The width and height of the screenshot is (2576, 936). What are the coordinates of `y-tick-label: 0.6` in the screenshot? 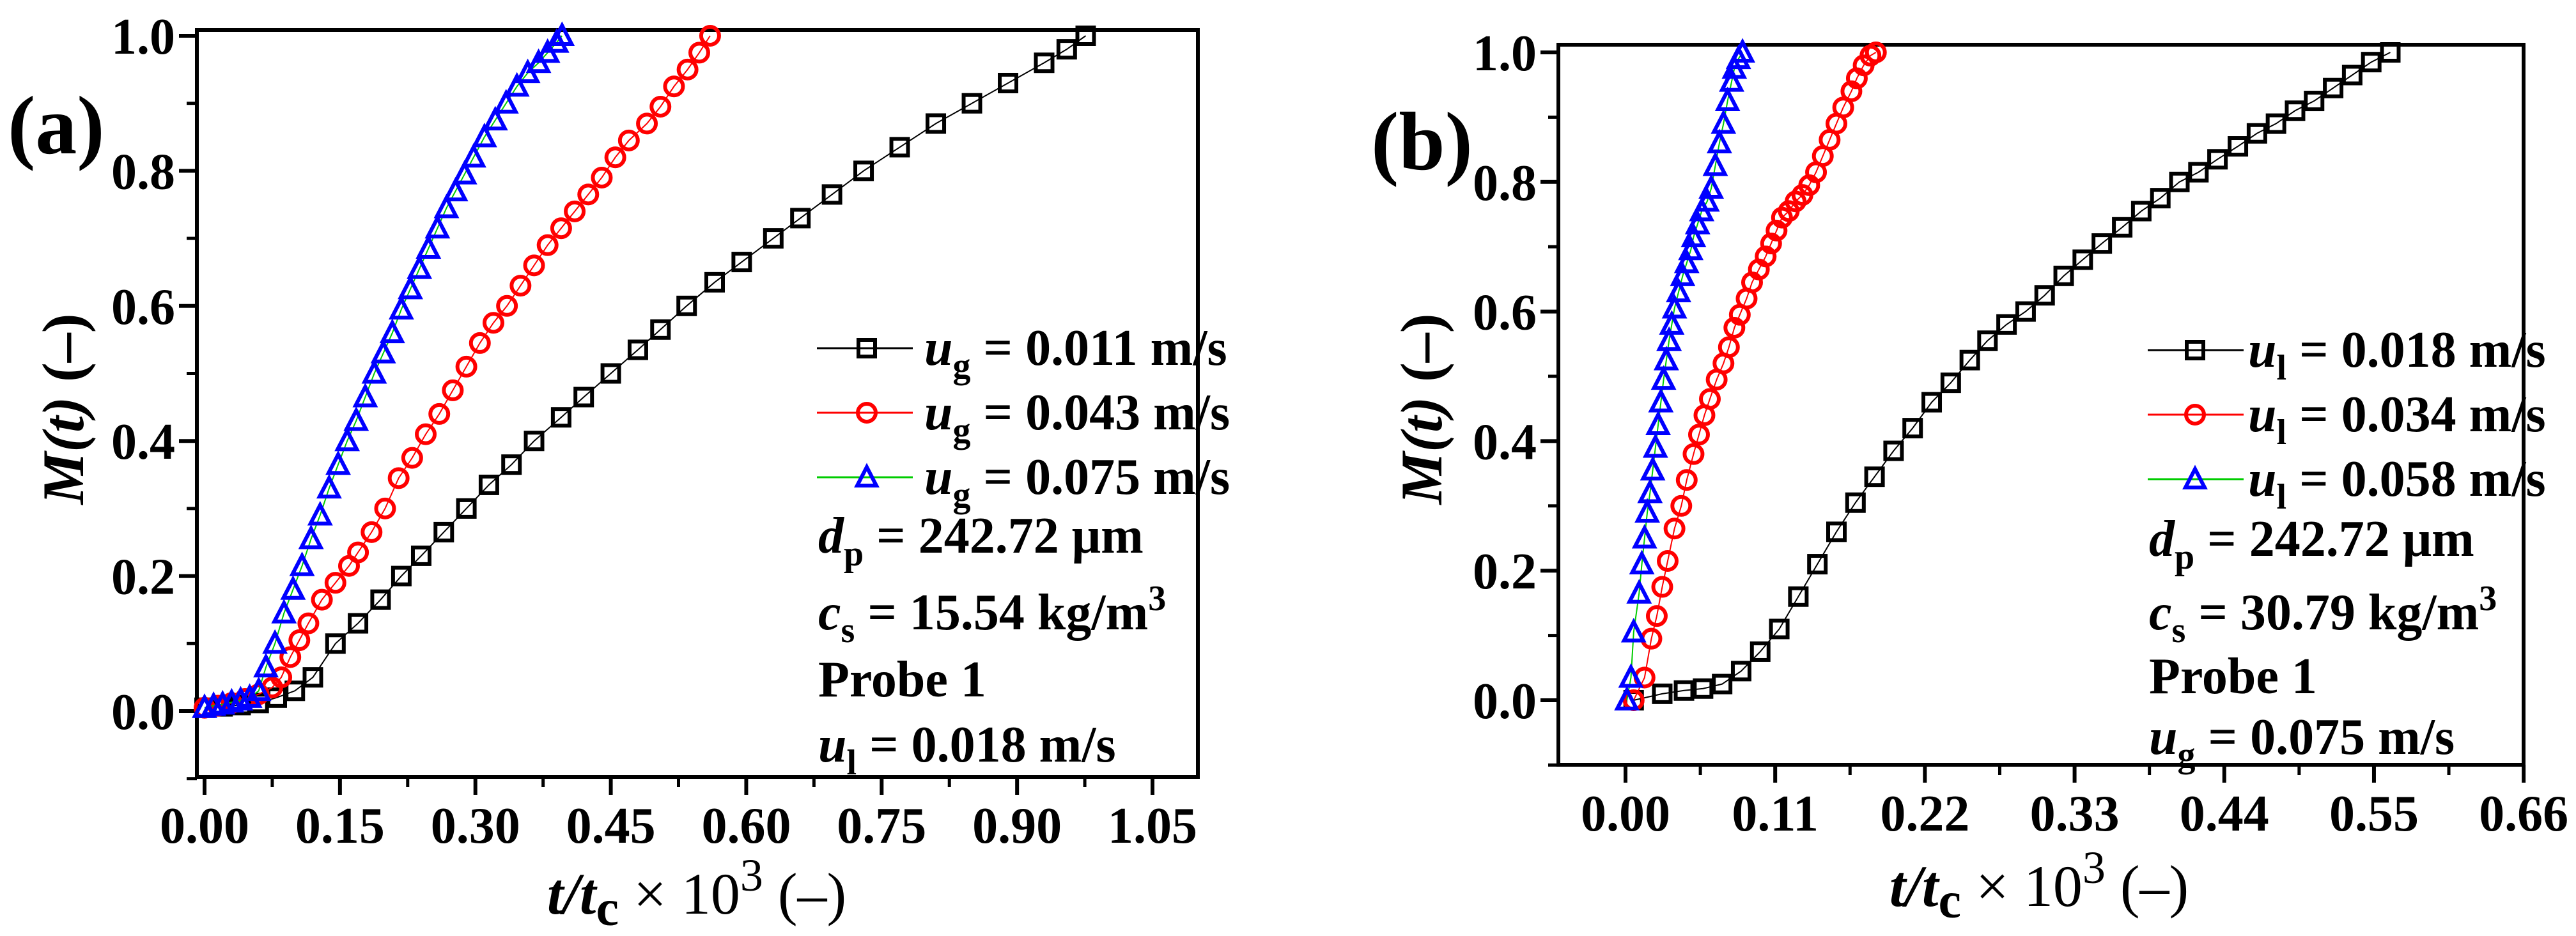 It's located at (1505, 313).